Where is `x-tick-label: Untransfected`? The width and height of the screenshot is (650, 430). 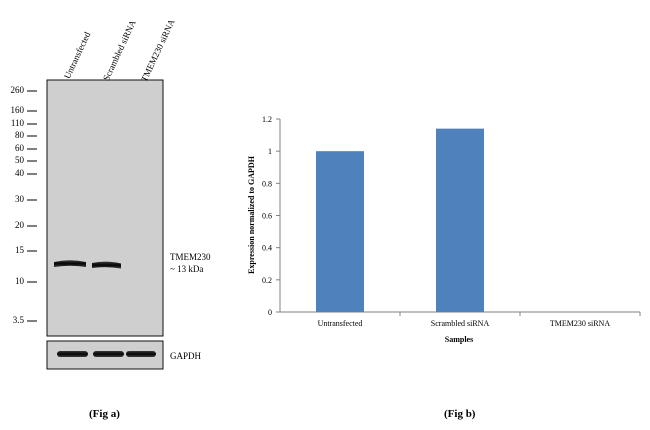
x-tick-label: Untransfected is located at coordinates (340, 323).